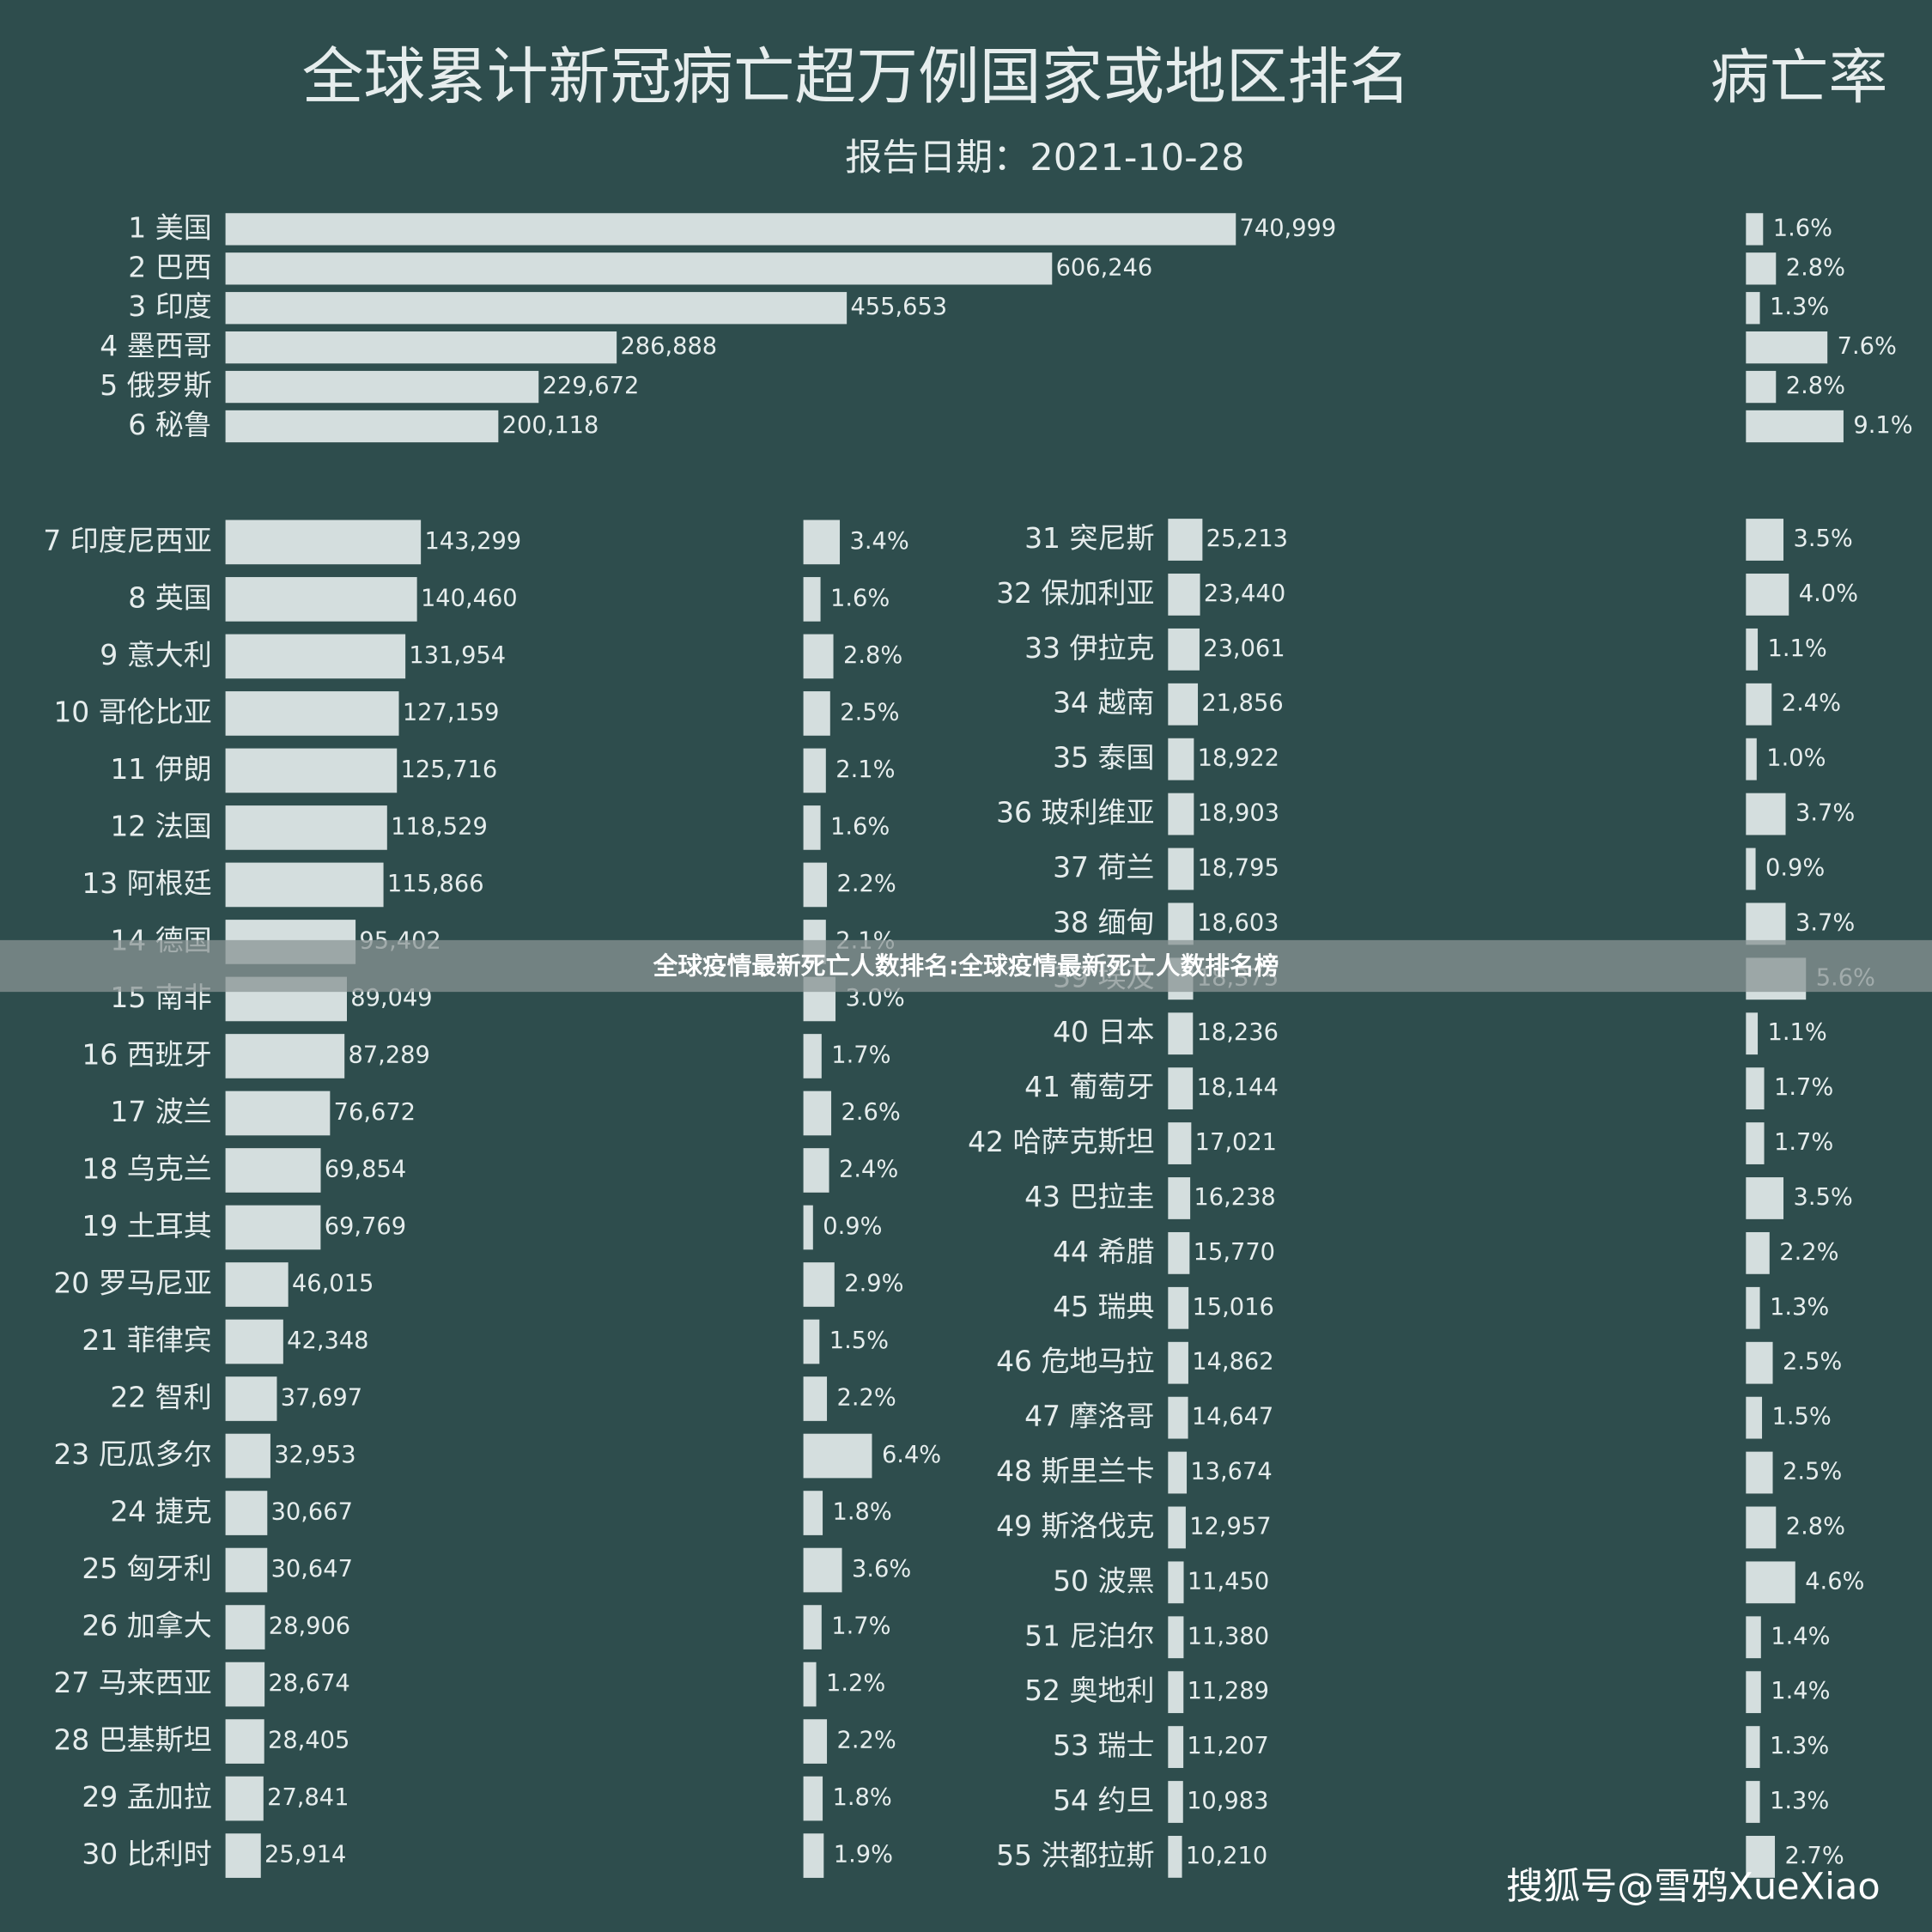  I want to click on rate-label: 1.8%, so click(863, 1513).